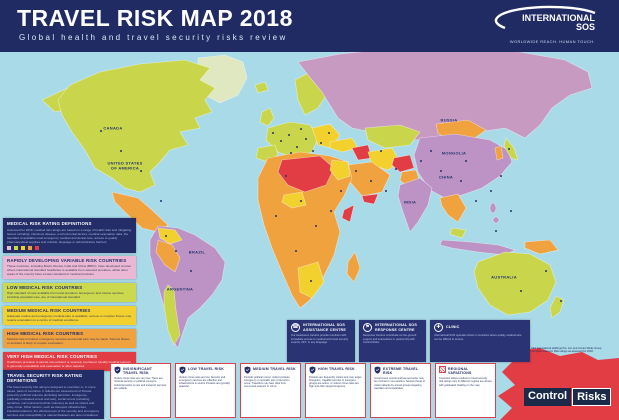  I want to click on logo-swoosh-icon, so click(545, 17).